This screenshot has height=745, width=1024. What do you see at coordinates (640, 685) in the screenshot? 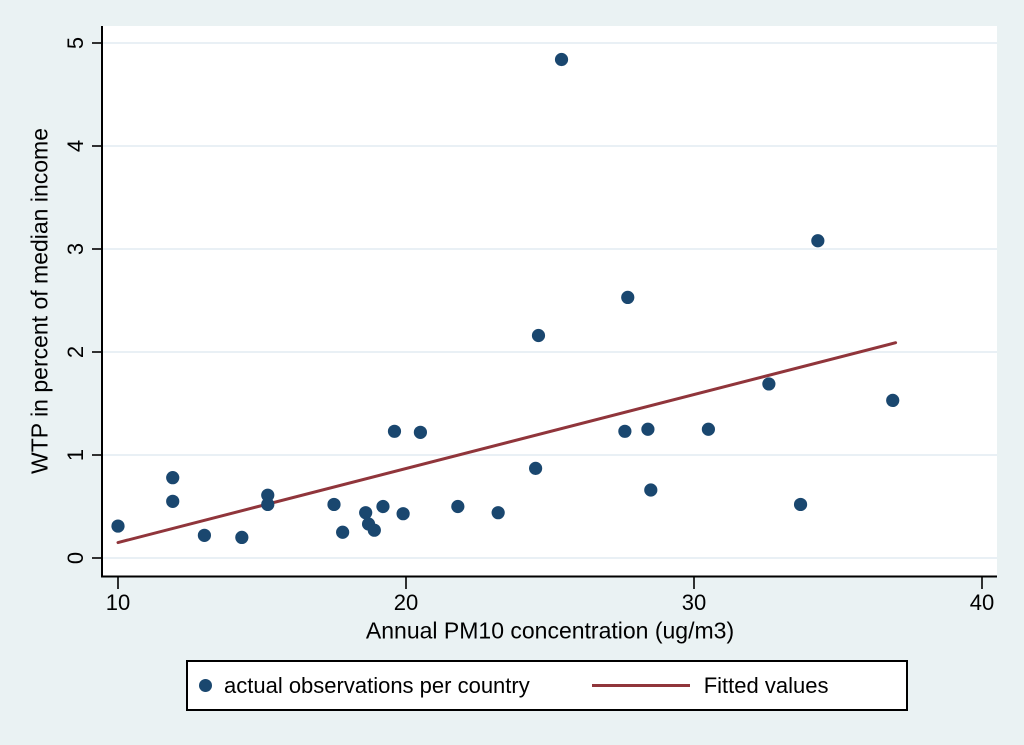
I see `fitted-line-icon` at bounding box center [640, 685].